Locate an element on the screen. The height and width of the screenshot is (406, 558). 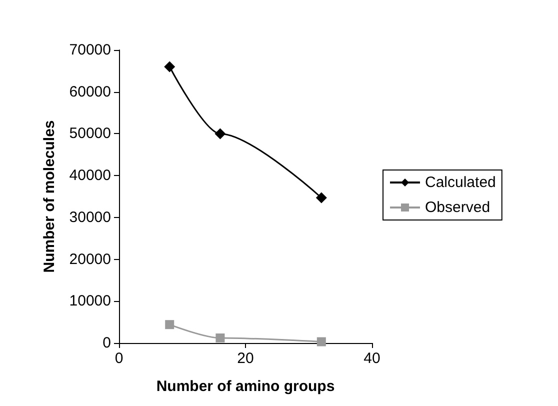
y-tick-label: 40000 is located at coordinates (90, 175).